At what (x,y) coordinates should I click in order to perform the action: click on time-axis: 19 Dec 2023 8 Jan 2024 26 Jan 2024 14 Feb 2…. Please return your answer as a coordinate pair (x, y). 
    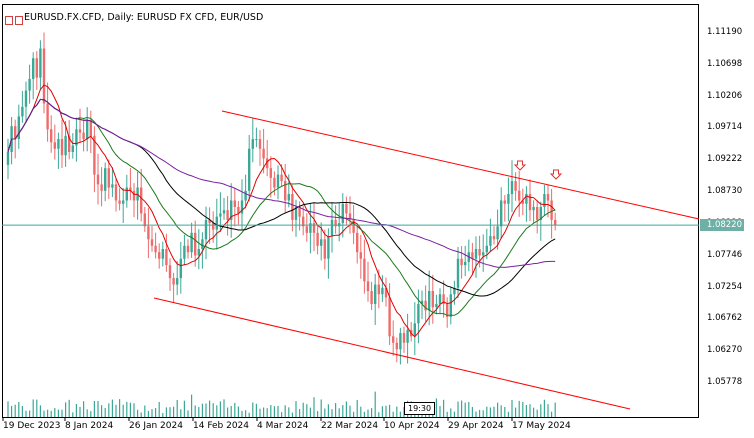
    Looking at the image, I should click on (349, 428).